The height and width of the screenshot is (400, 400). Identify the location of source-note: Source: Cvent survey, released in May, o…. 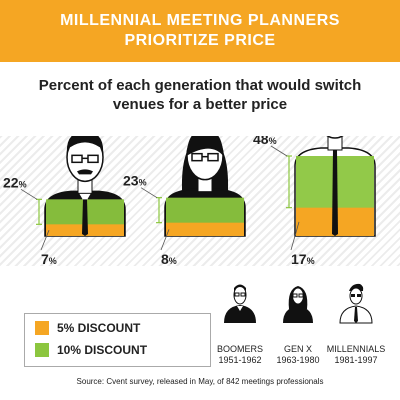
(200, 381).